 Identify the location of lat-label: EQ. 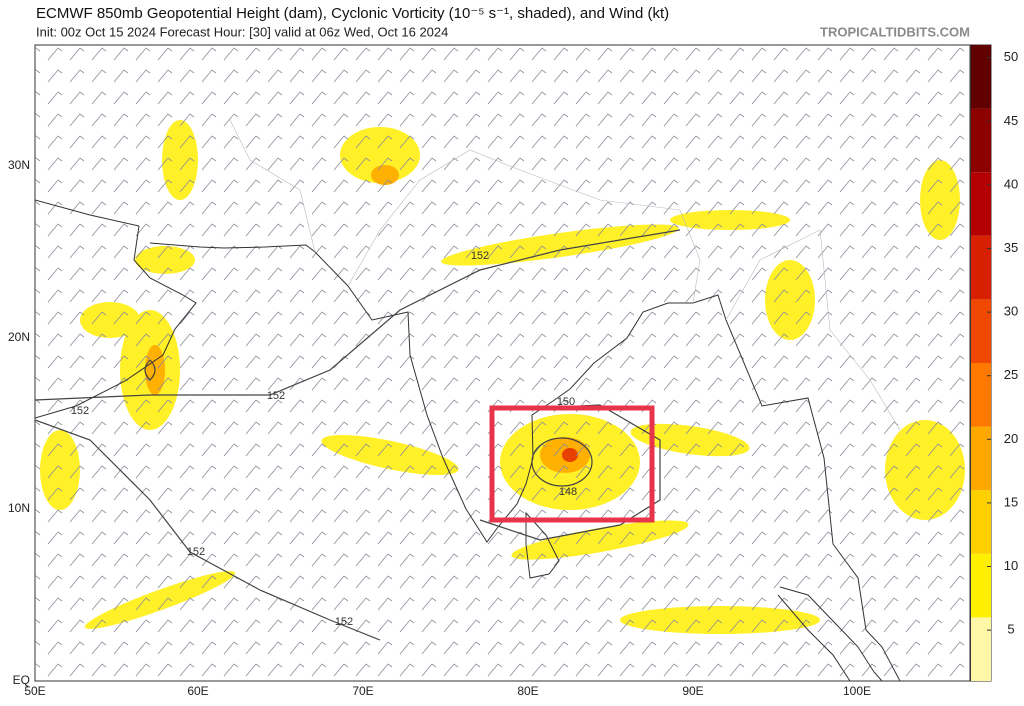
(21, 680).